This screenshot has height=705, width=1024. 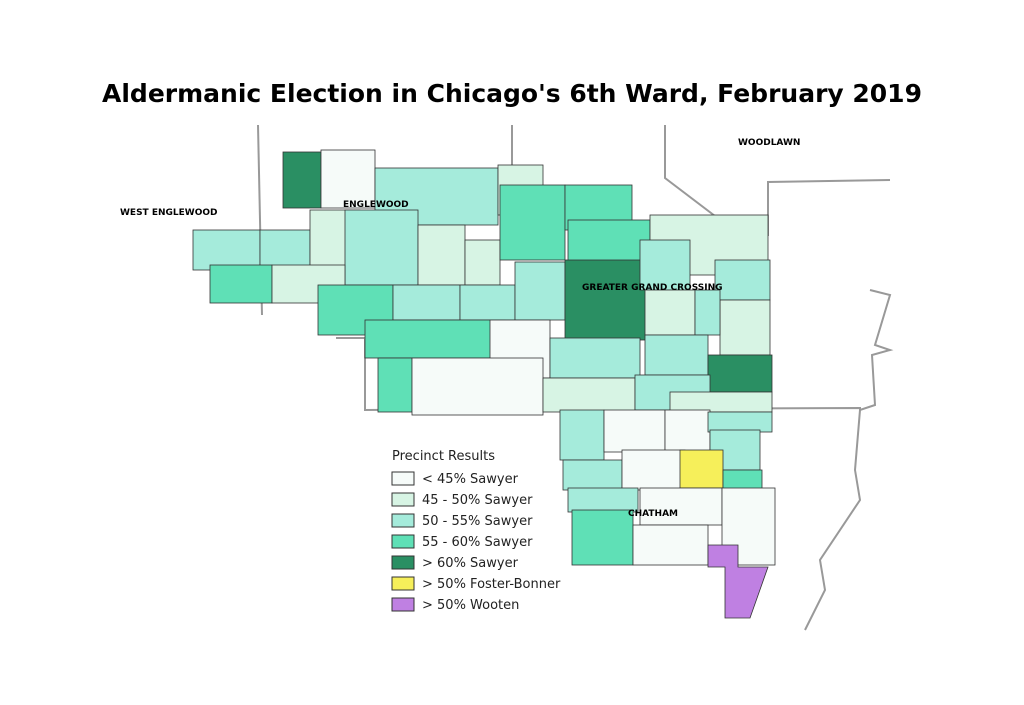 What do you see at coordinates (376, 205) in the screenshot?
I see `place-label: ENGLEWOOD` at bounding box center [376, 205].